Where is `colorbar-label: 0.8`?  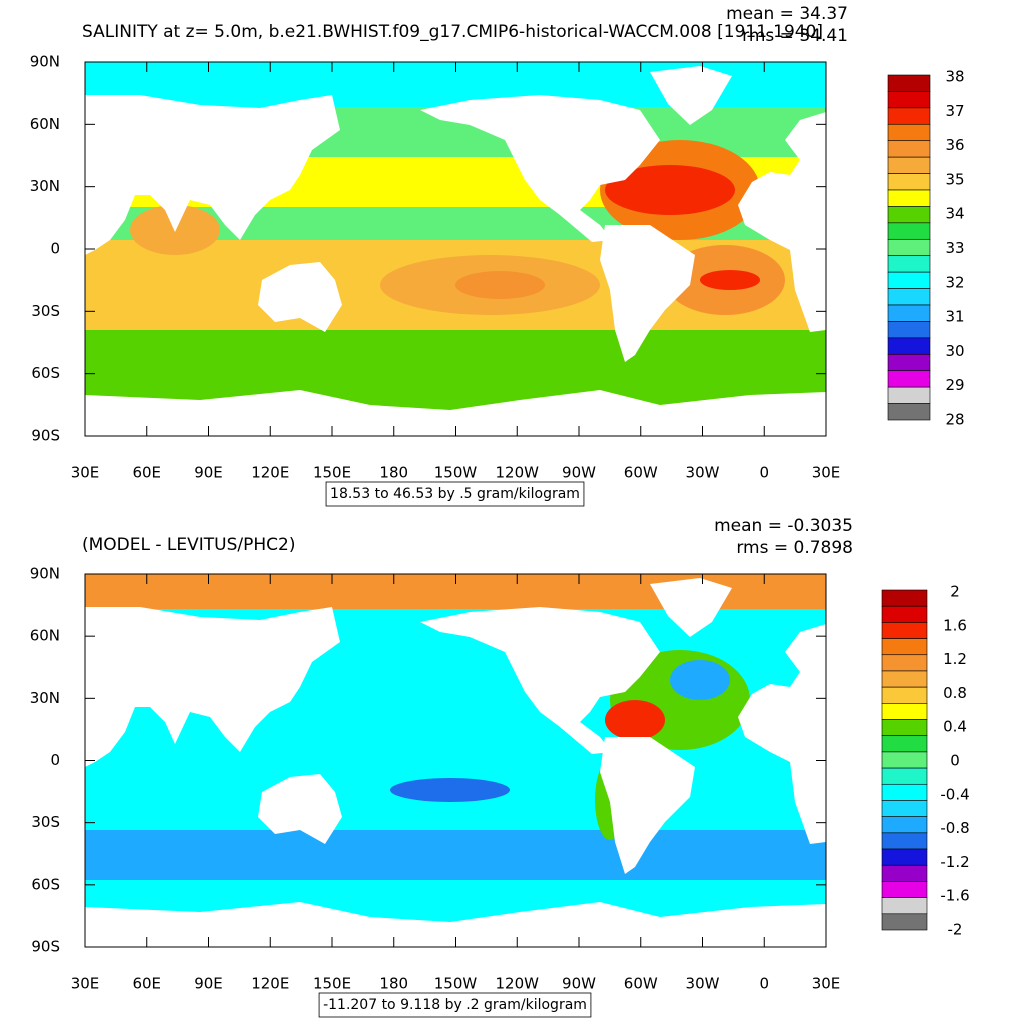
colorbar-label: 0.8 is located at coordinates (955, 693).